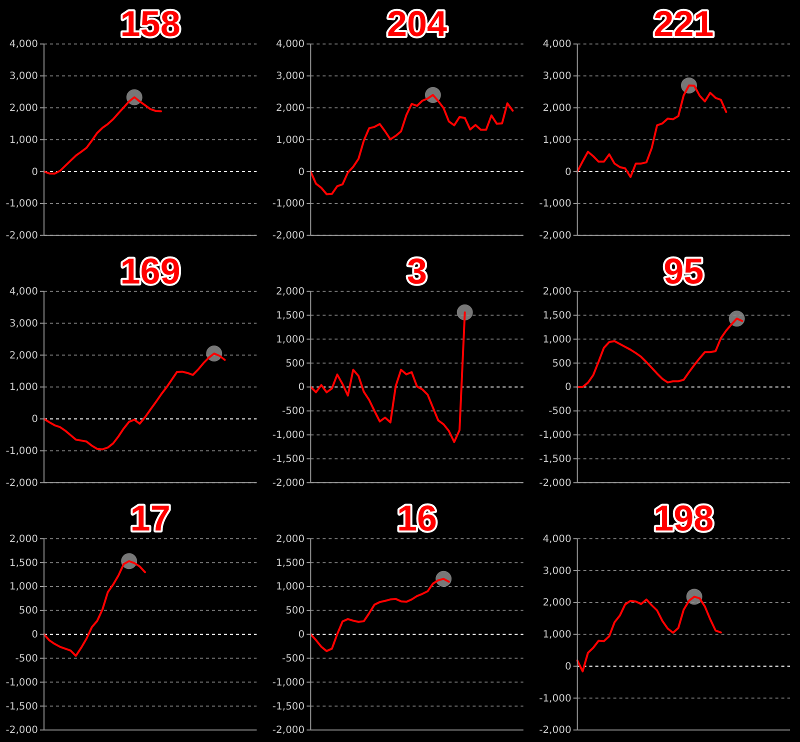 The image size is (800, 742). I want to click on chart-title: 198, so click(684, 518).